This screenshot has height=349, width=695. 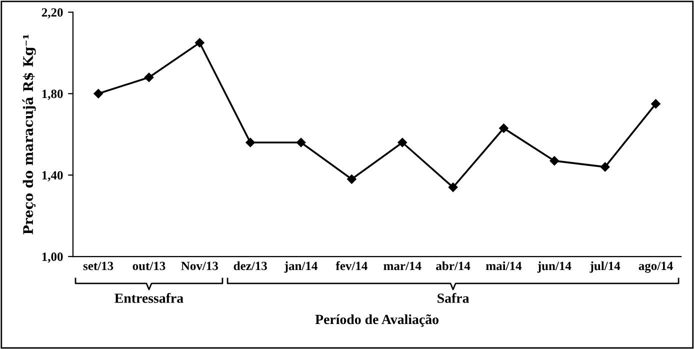 What do you see at coordinates (453, 265) in the screenshot?
I see `x-tick-label: abr/14` at bounding box center [453, 265].